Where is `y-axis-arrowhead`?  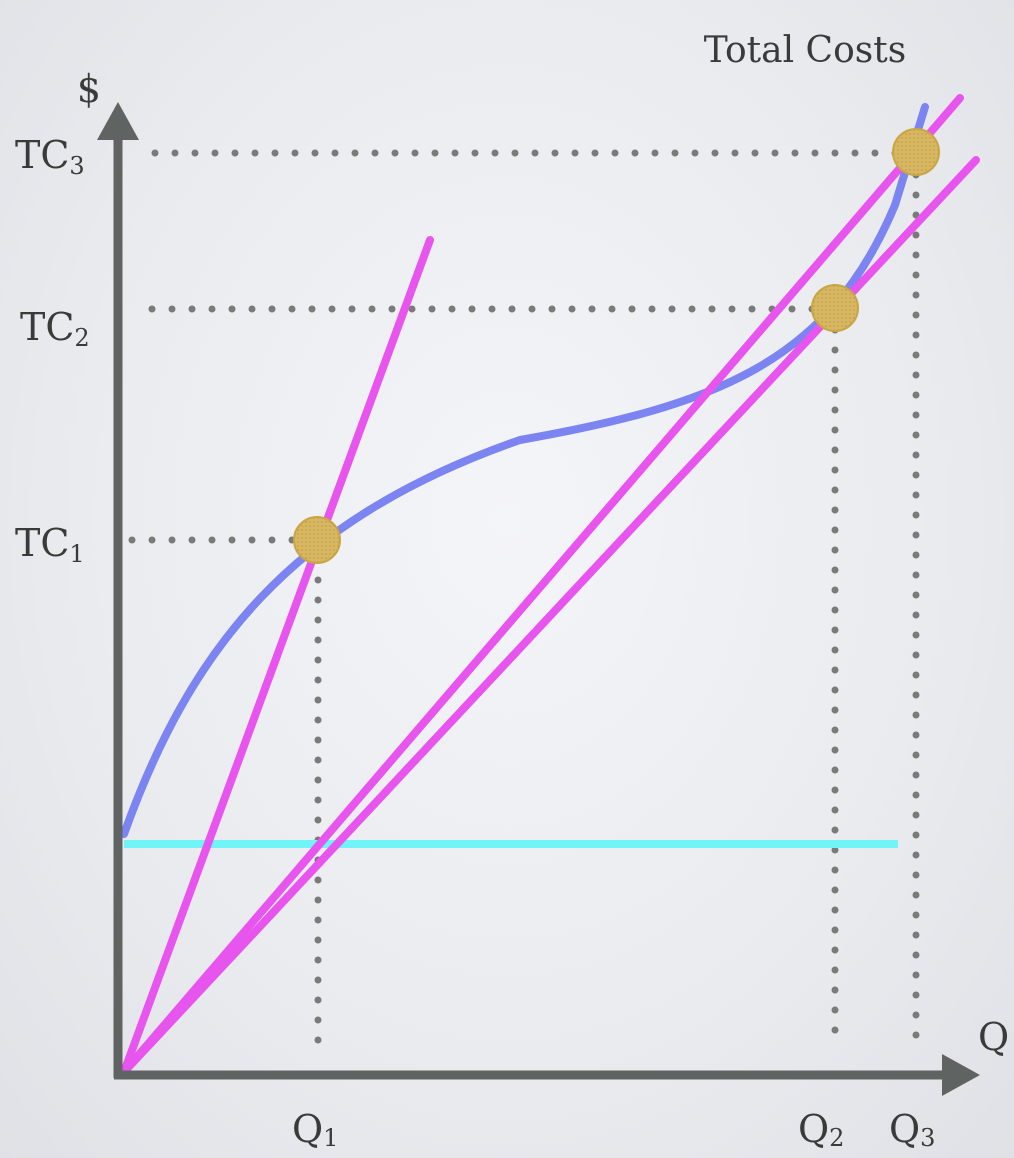 y-axis-arrowhead is located at coordinates (118, 121).